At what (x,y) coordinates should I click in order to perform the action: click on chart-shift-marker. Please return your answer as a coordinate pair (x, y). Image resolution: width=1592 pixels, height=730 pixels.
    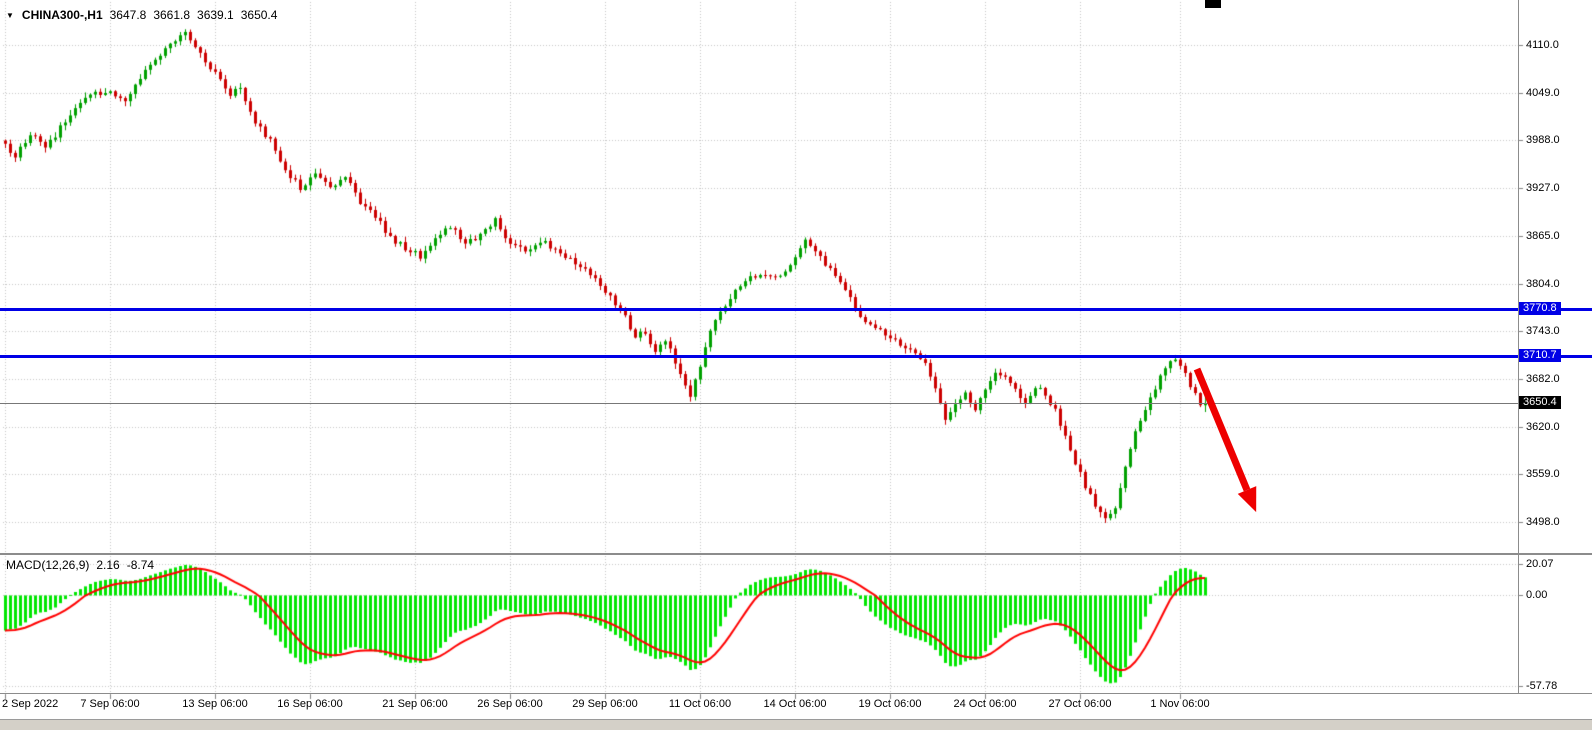
    Looking at the image, I should click on (1213, 4).